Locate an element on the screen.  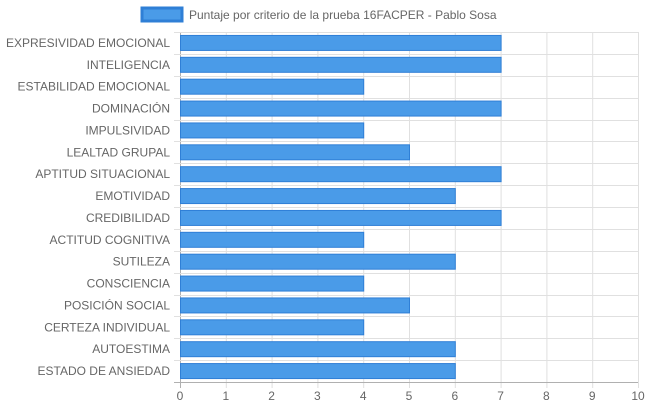
x-tick-label: 1 is located at coordinates (225, 396).